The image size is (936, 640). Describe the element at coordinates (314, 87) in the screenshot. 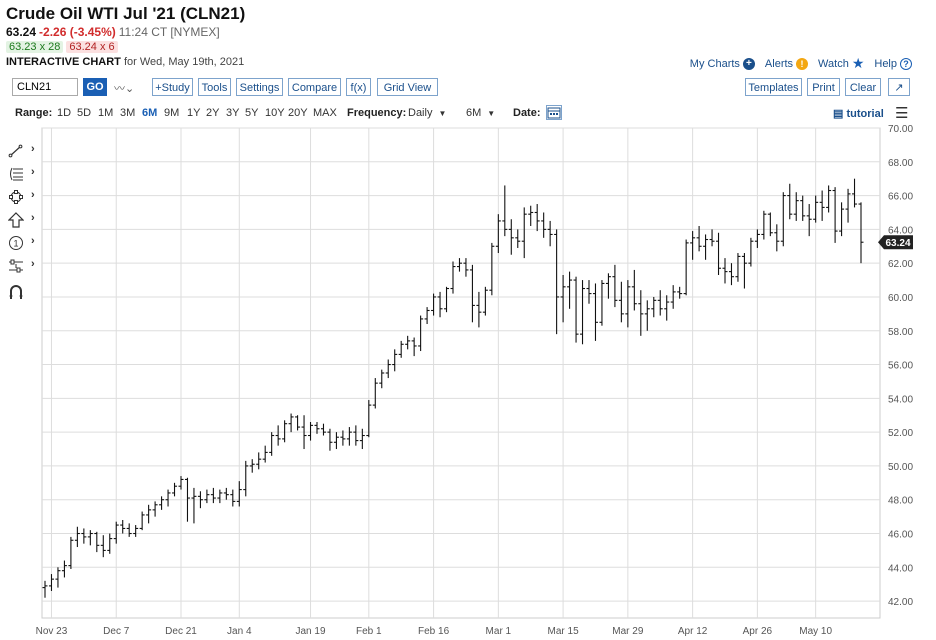

I see `compare-button: Compare` at that location.